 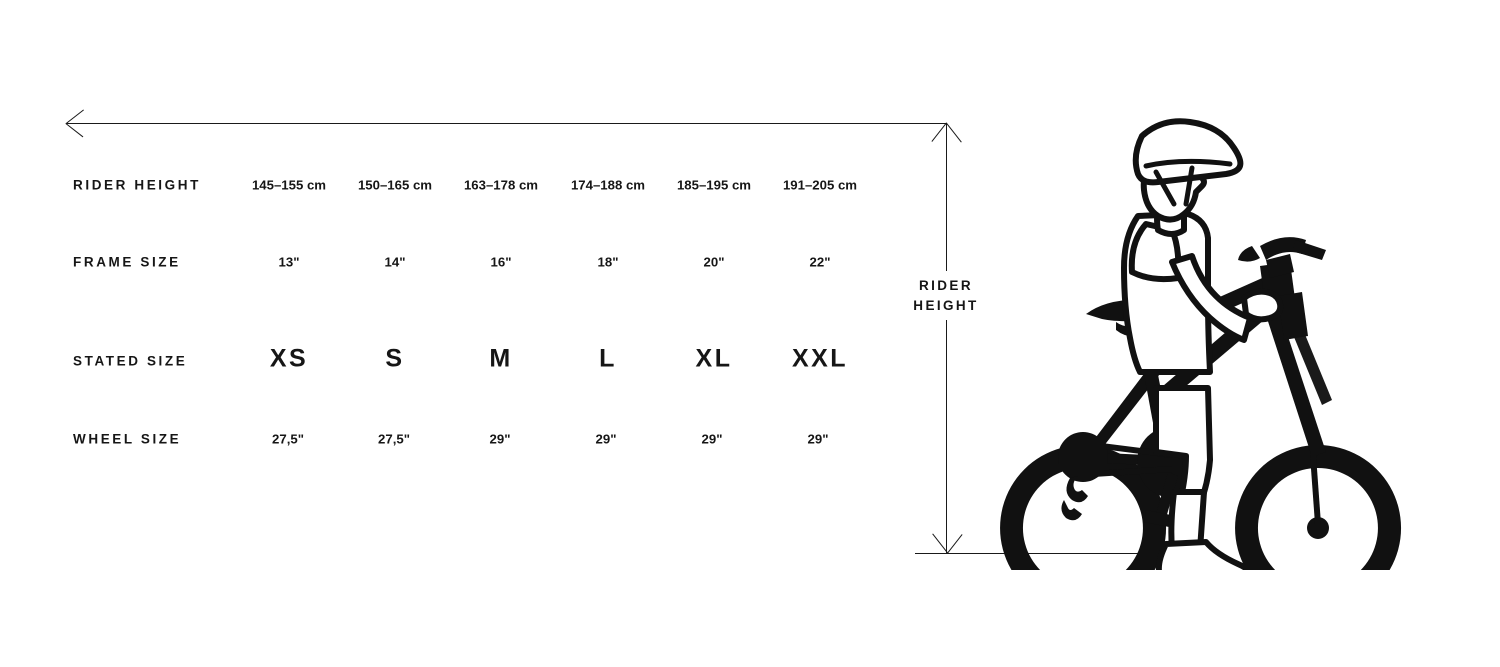 What do you see at coordinates (395, 185) in the screenshot?
I see `cell-rider-height-2: 150–165 cm` at bounding box center [395, 185].